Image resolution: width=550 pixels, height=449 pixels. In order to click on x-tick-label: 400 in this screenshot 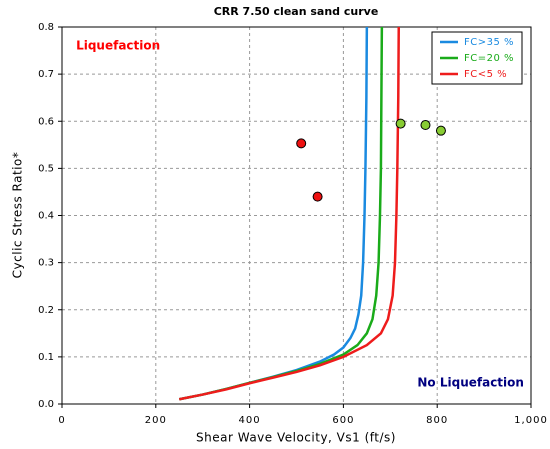, I will do `click(250, 420)`.